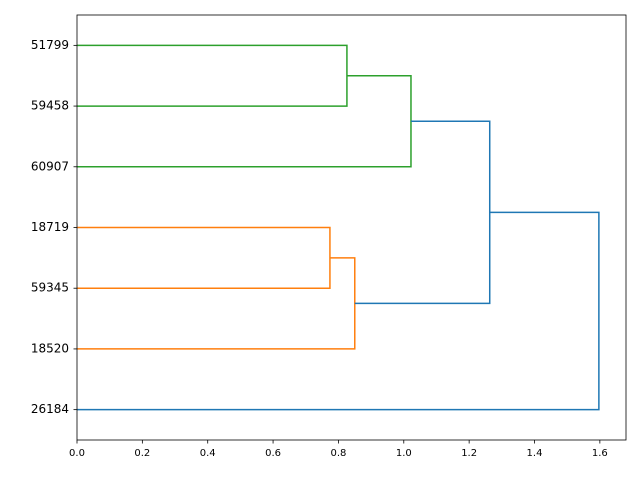 This screenshot has height=480, width=640. What do you see at coordinates (50, 227) in the screenshot?
I see `leaf-label: 18719` at bounding box center [50, 227].